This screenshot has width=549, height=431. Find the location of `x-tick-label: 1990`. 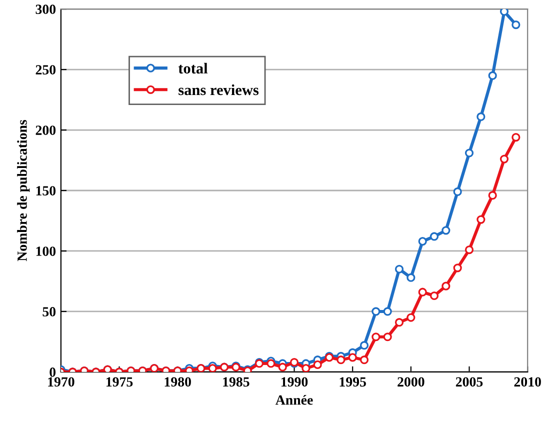

x-tick-label: 1990 is located at coordinates (294, 382).